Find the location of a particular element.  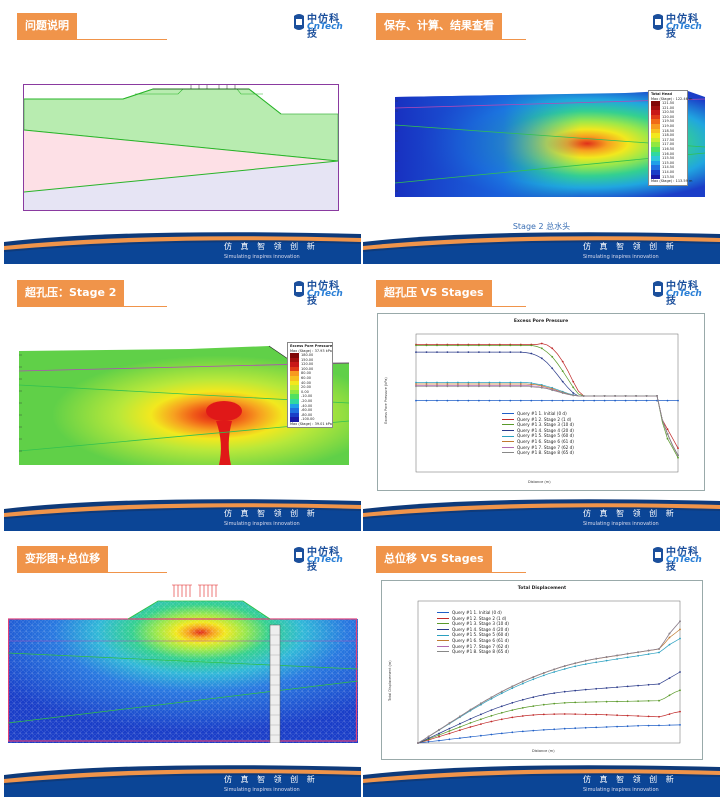

legend-row: -100.00 is located at coordinates (310, 419).